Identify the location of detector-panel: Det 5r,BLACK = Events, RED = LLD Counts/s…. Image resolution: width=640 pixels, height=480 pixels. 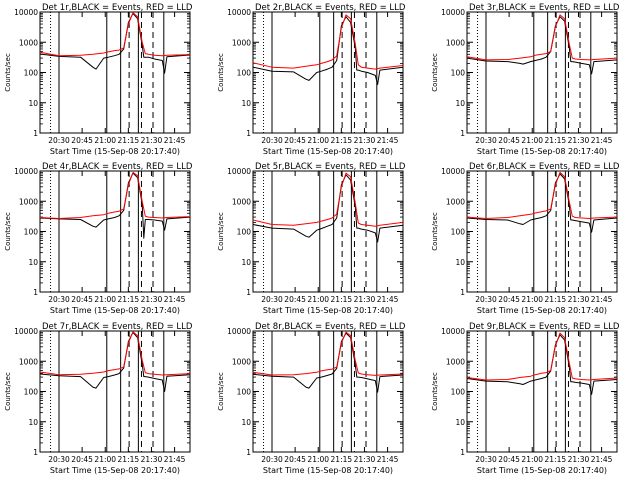
(311, 238).